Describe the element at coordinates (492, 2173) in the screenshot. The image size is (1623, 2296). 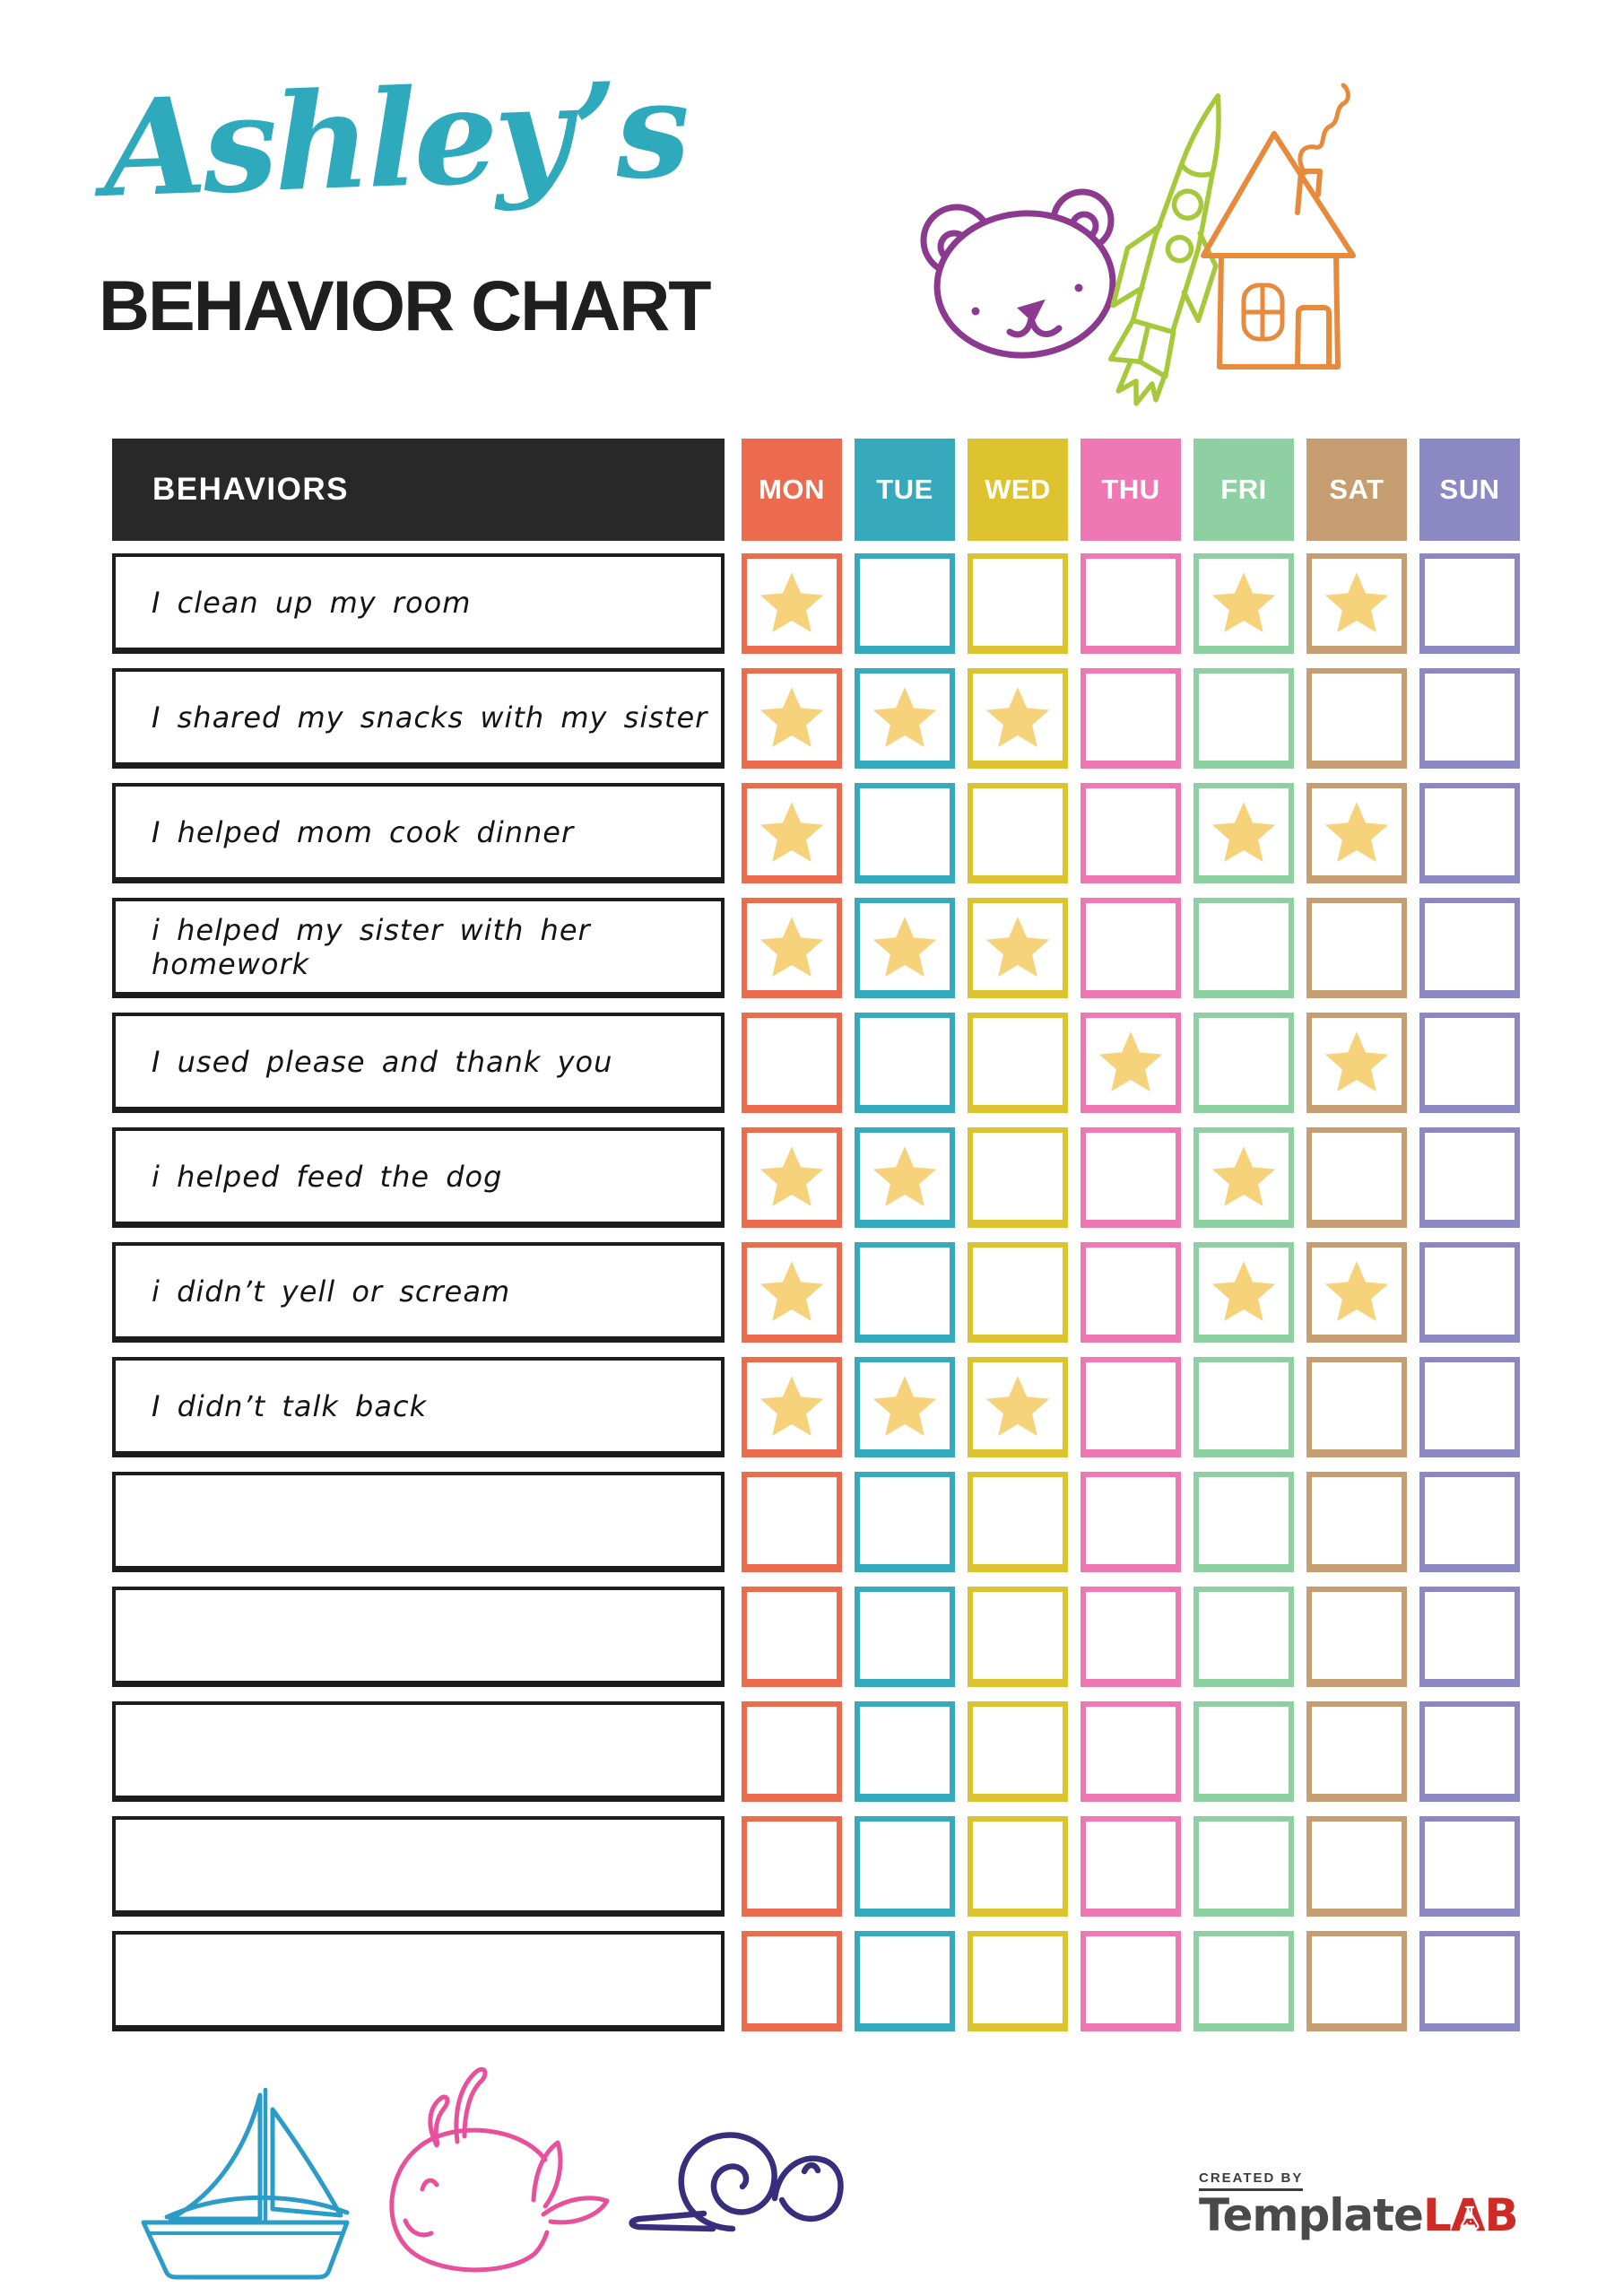
I see `bottom-doodles` at that location.